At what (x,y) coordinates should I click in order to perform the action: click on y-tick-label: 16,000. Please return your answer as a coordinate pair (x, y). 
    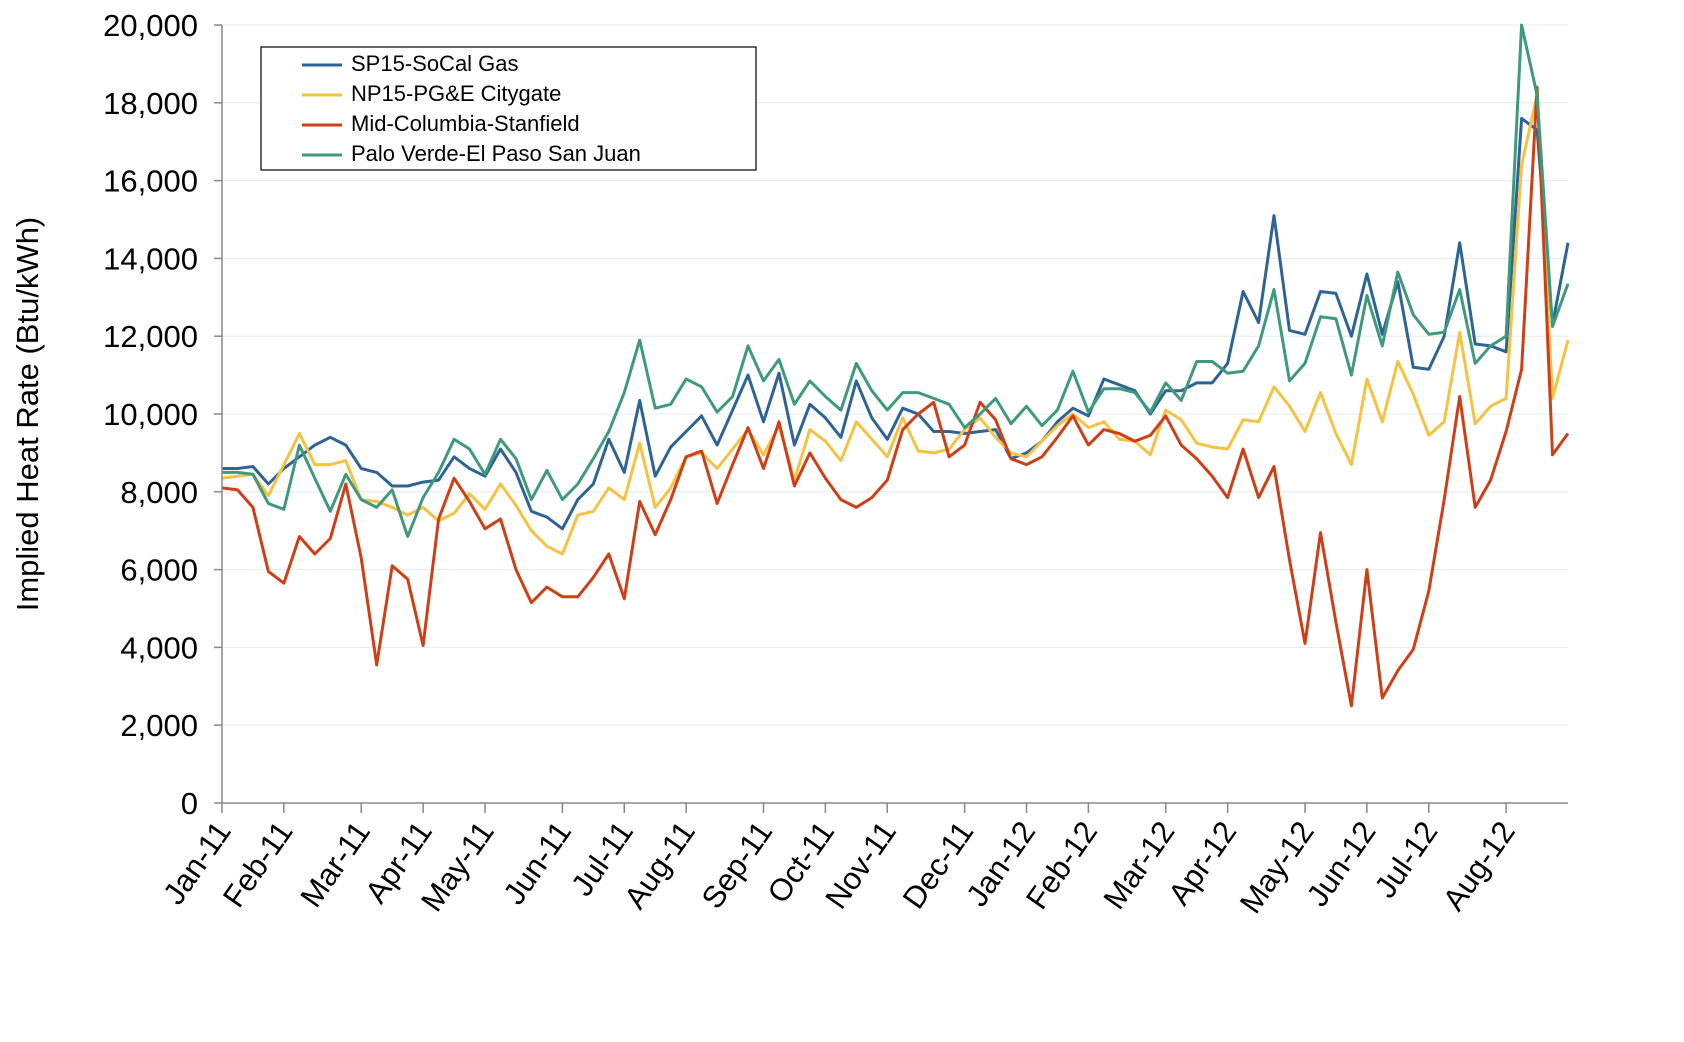
    Looking at the image, I should click on (150, 181).